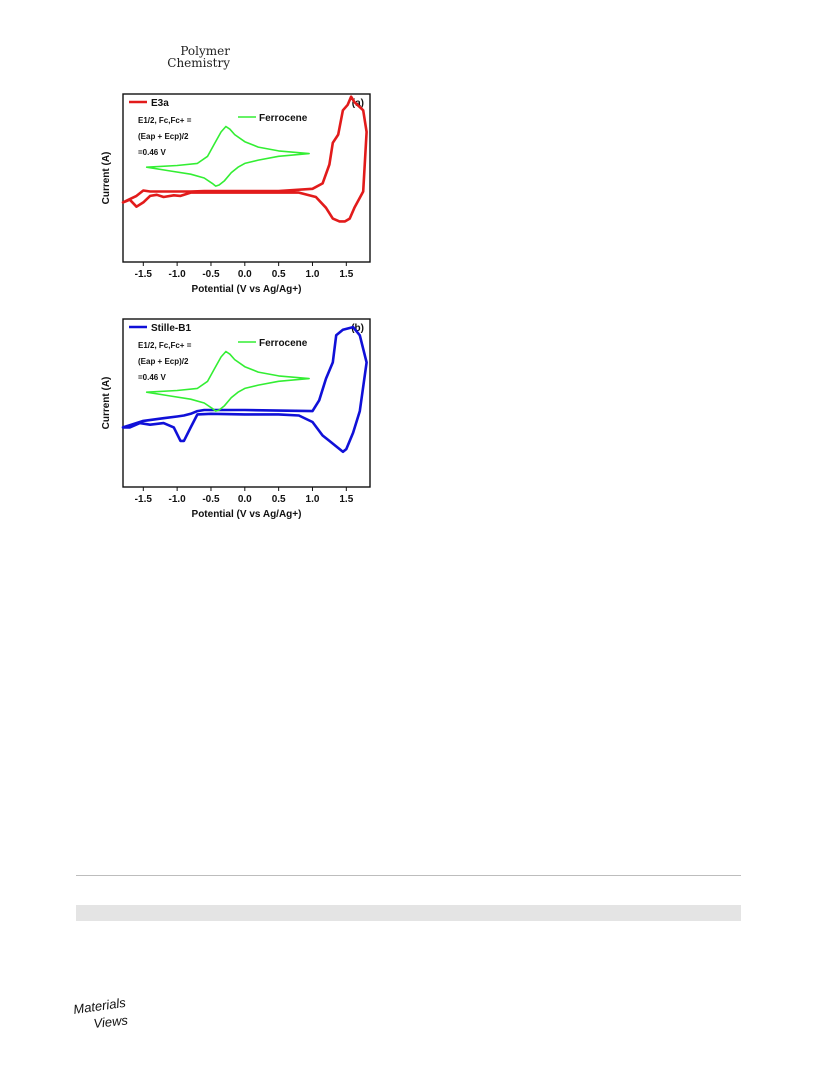  What do you see at coordinates (160, 103) in the screenshot?
I see `legend-label-e3a: E3a` at bounding box center [160, 103].